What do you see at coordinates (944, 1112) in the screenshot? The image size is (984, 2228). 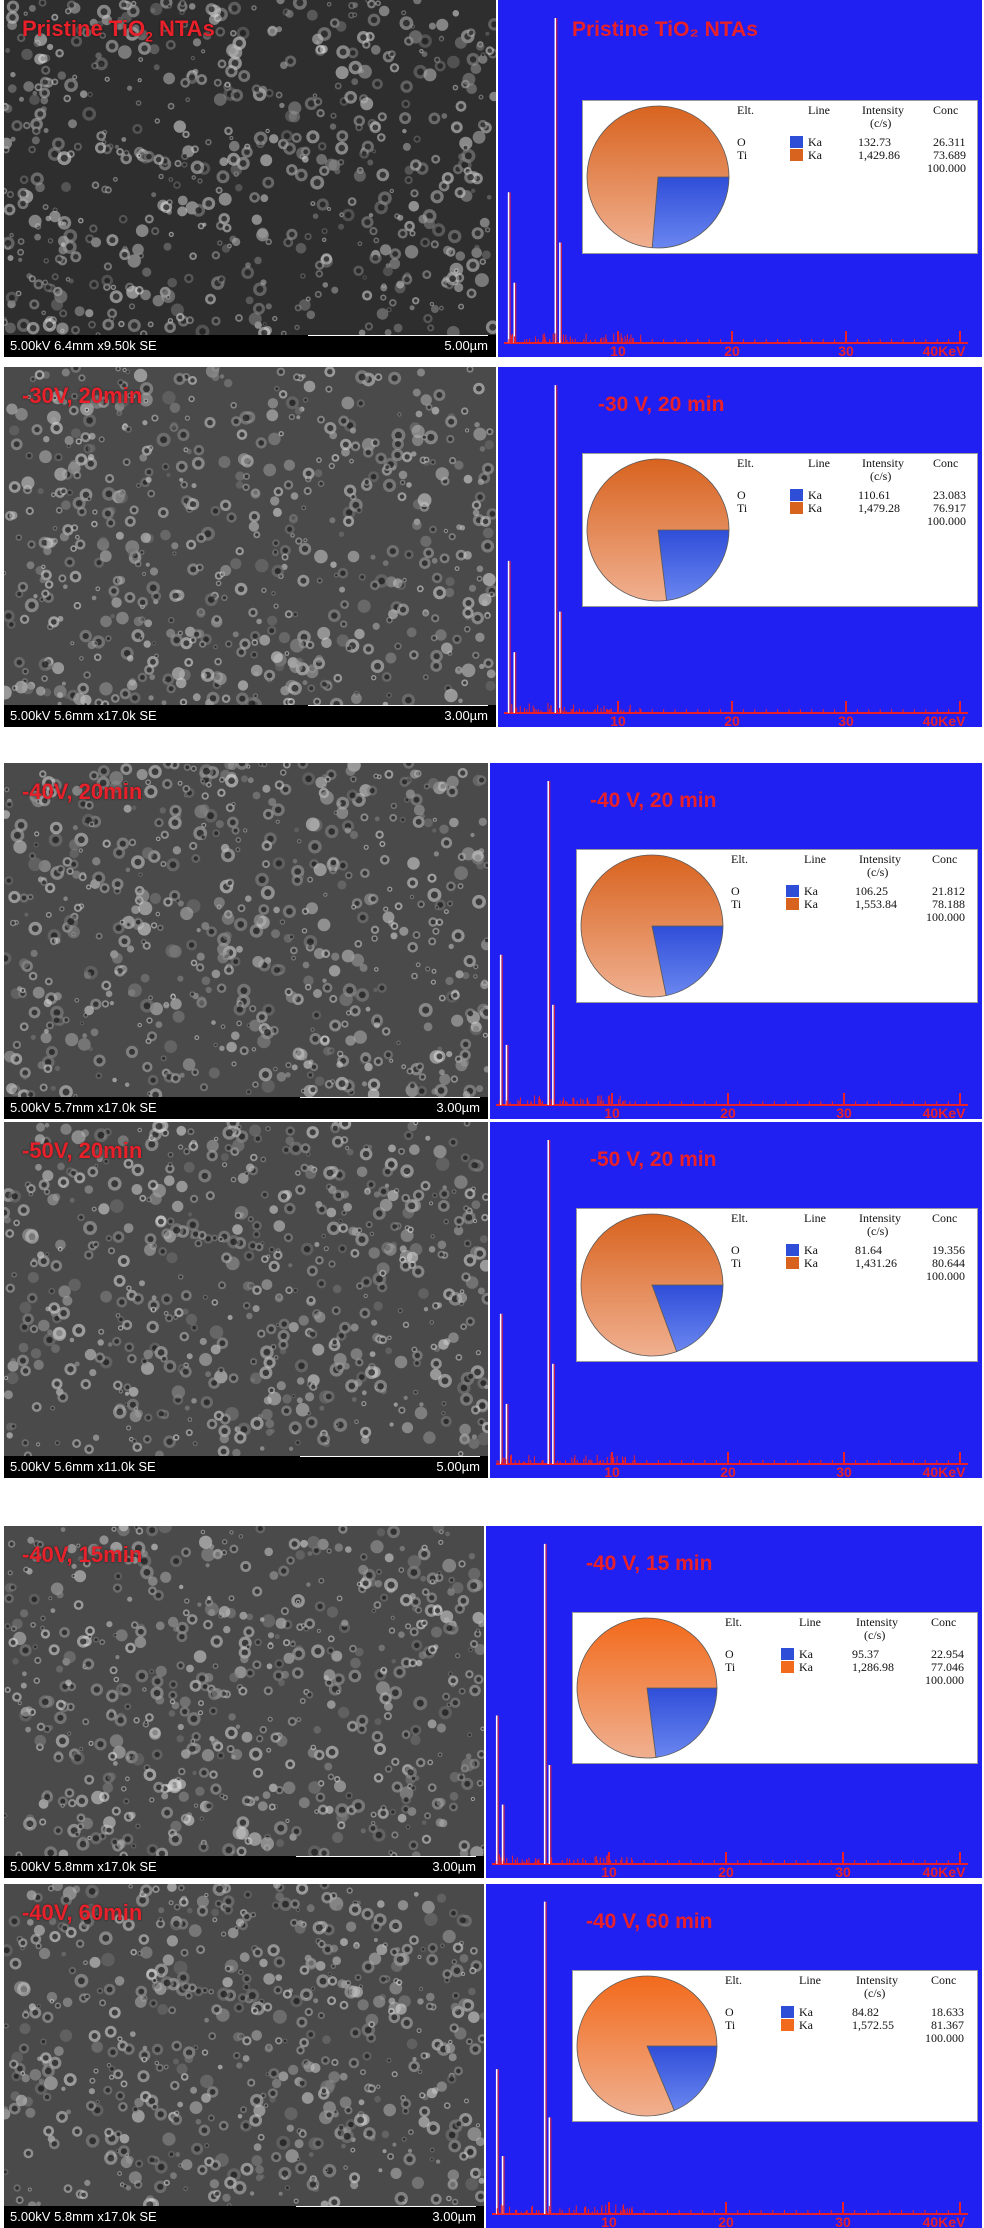 I see `energy-tick-label: 40KeV` at bounding box center [944, 1112].